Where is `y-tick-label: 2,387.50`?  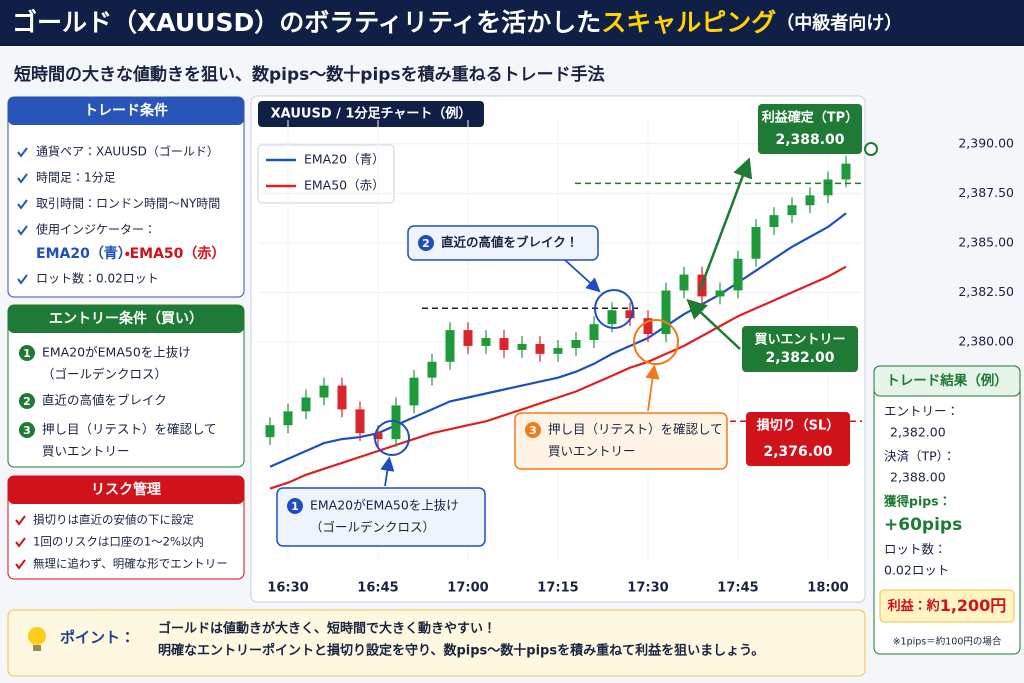 y-tick-label: 2,387.50 is located at coordinates (986, 192).